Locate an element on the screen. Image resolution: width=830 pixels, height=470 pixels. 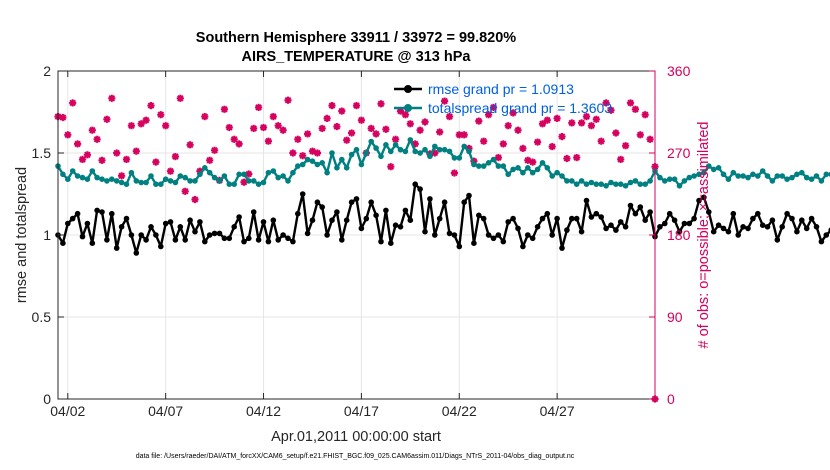
y2-tick-label: 270 is located at coordinates (679, 153).